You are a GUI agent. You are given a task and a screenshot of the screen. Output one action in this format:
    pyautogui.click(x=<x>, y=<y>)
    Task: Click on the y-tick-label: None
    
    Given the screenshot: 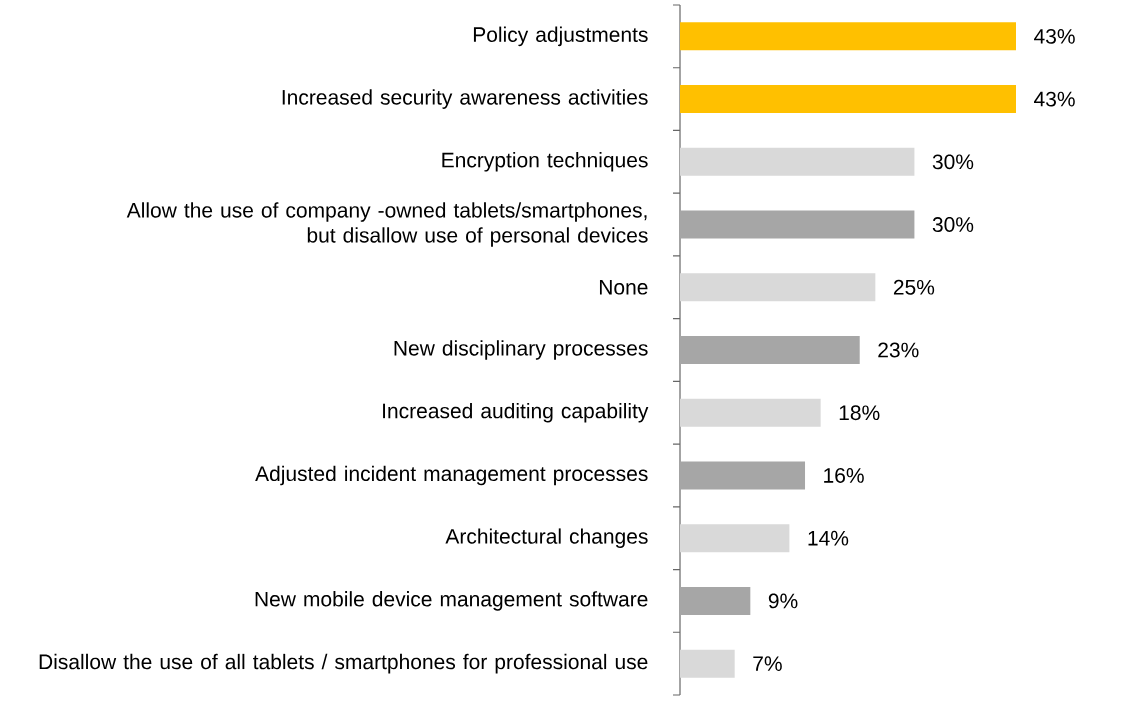 What is the action you would take?
    pyautogui.click(x=623, y=287)
    